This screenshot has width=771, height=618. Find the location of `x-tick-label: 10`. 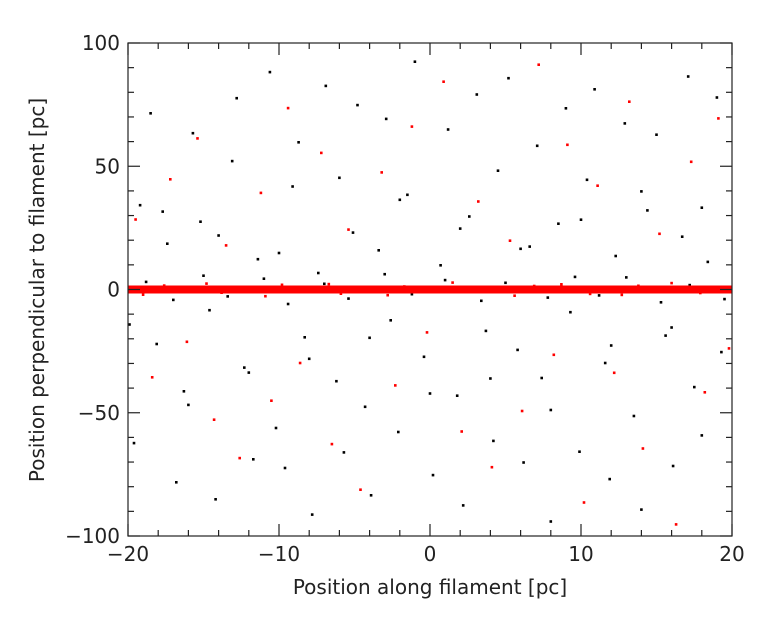

x-tick-label: 10 is located at coordinates (580, 554).